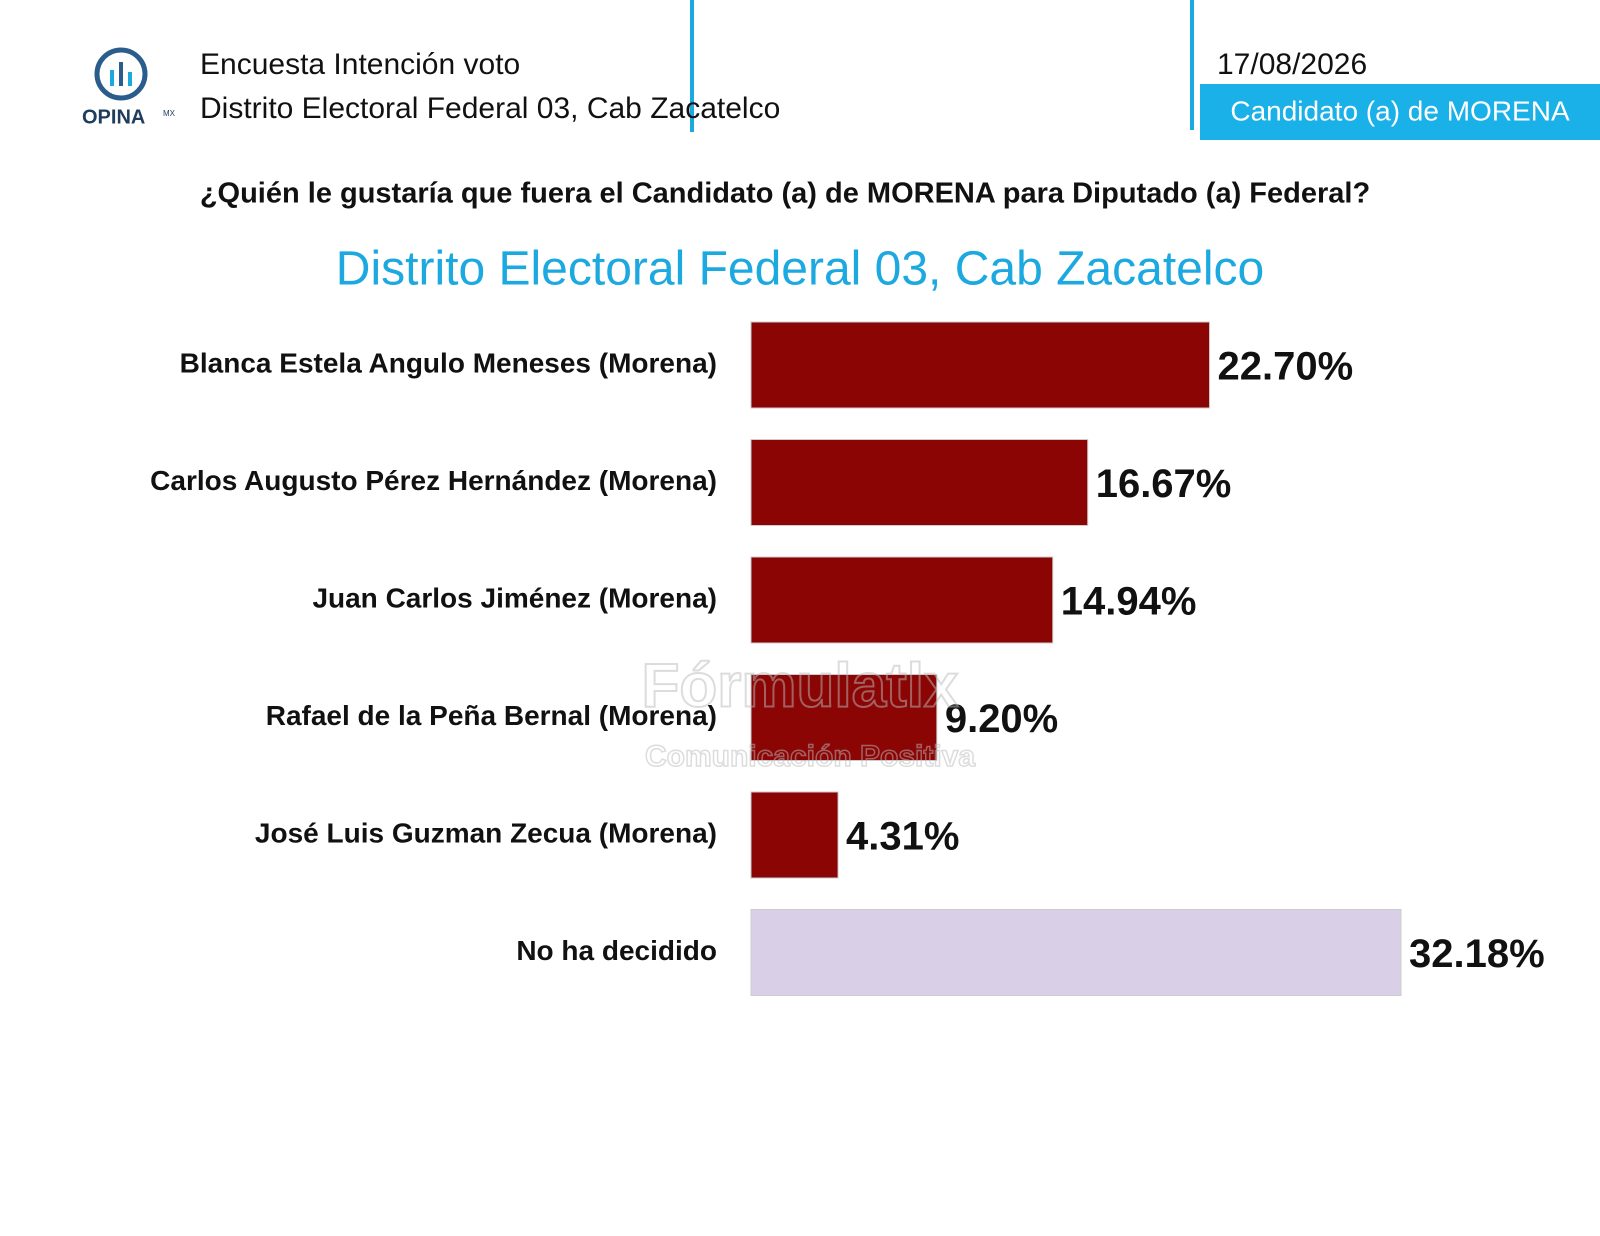  I want to click on value-label: 22.70%, so click(1286, 367).